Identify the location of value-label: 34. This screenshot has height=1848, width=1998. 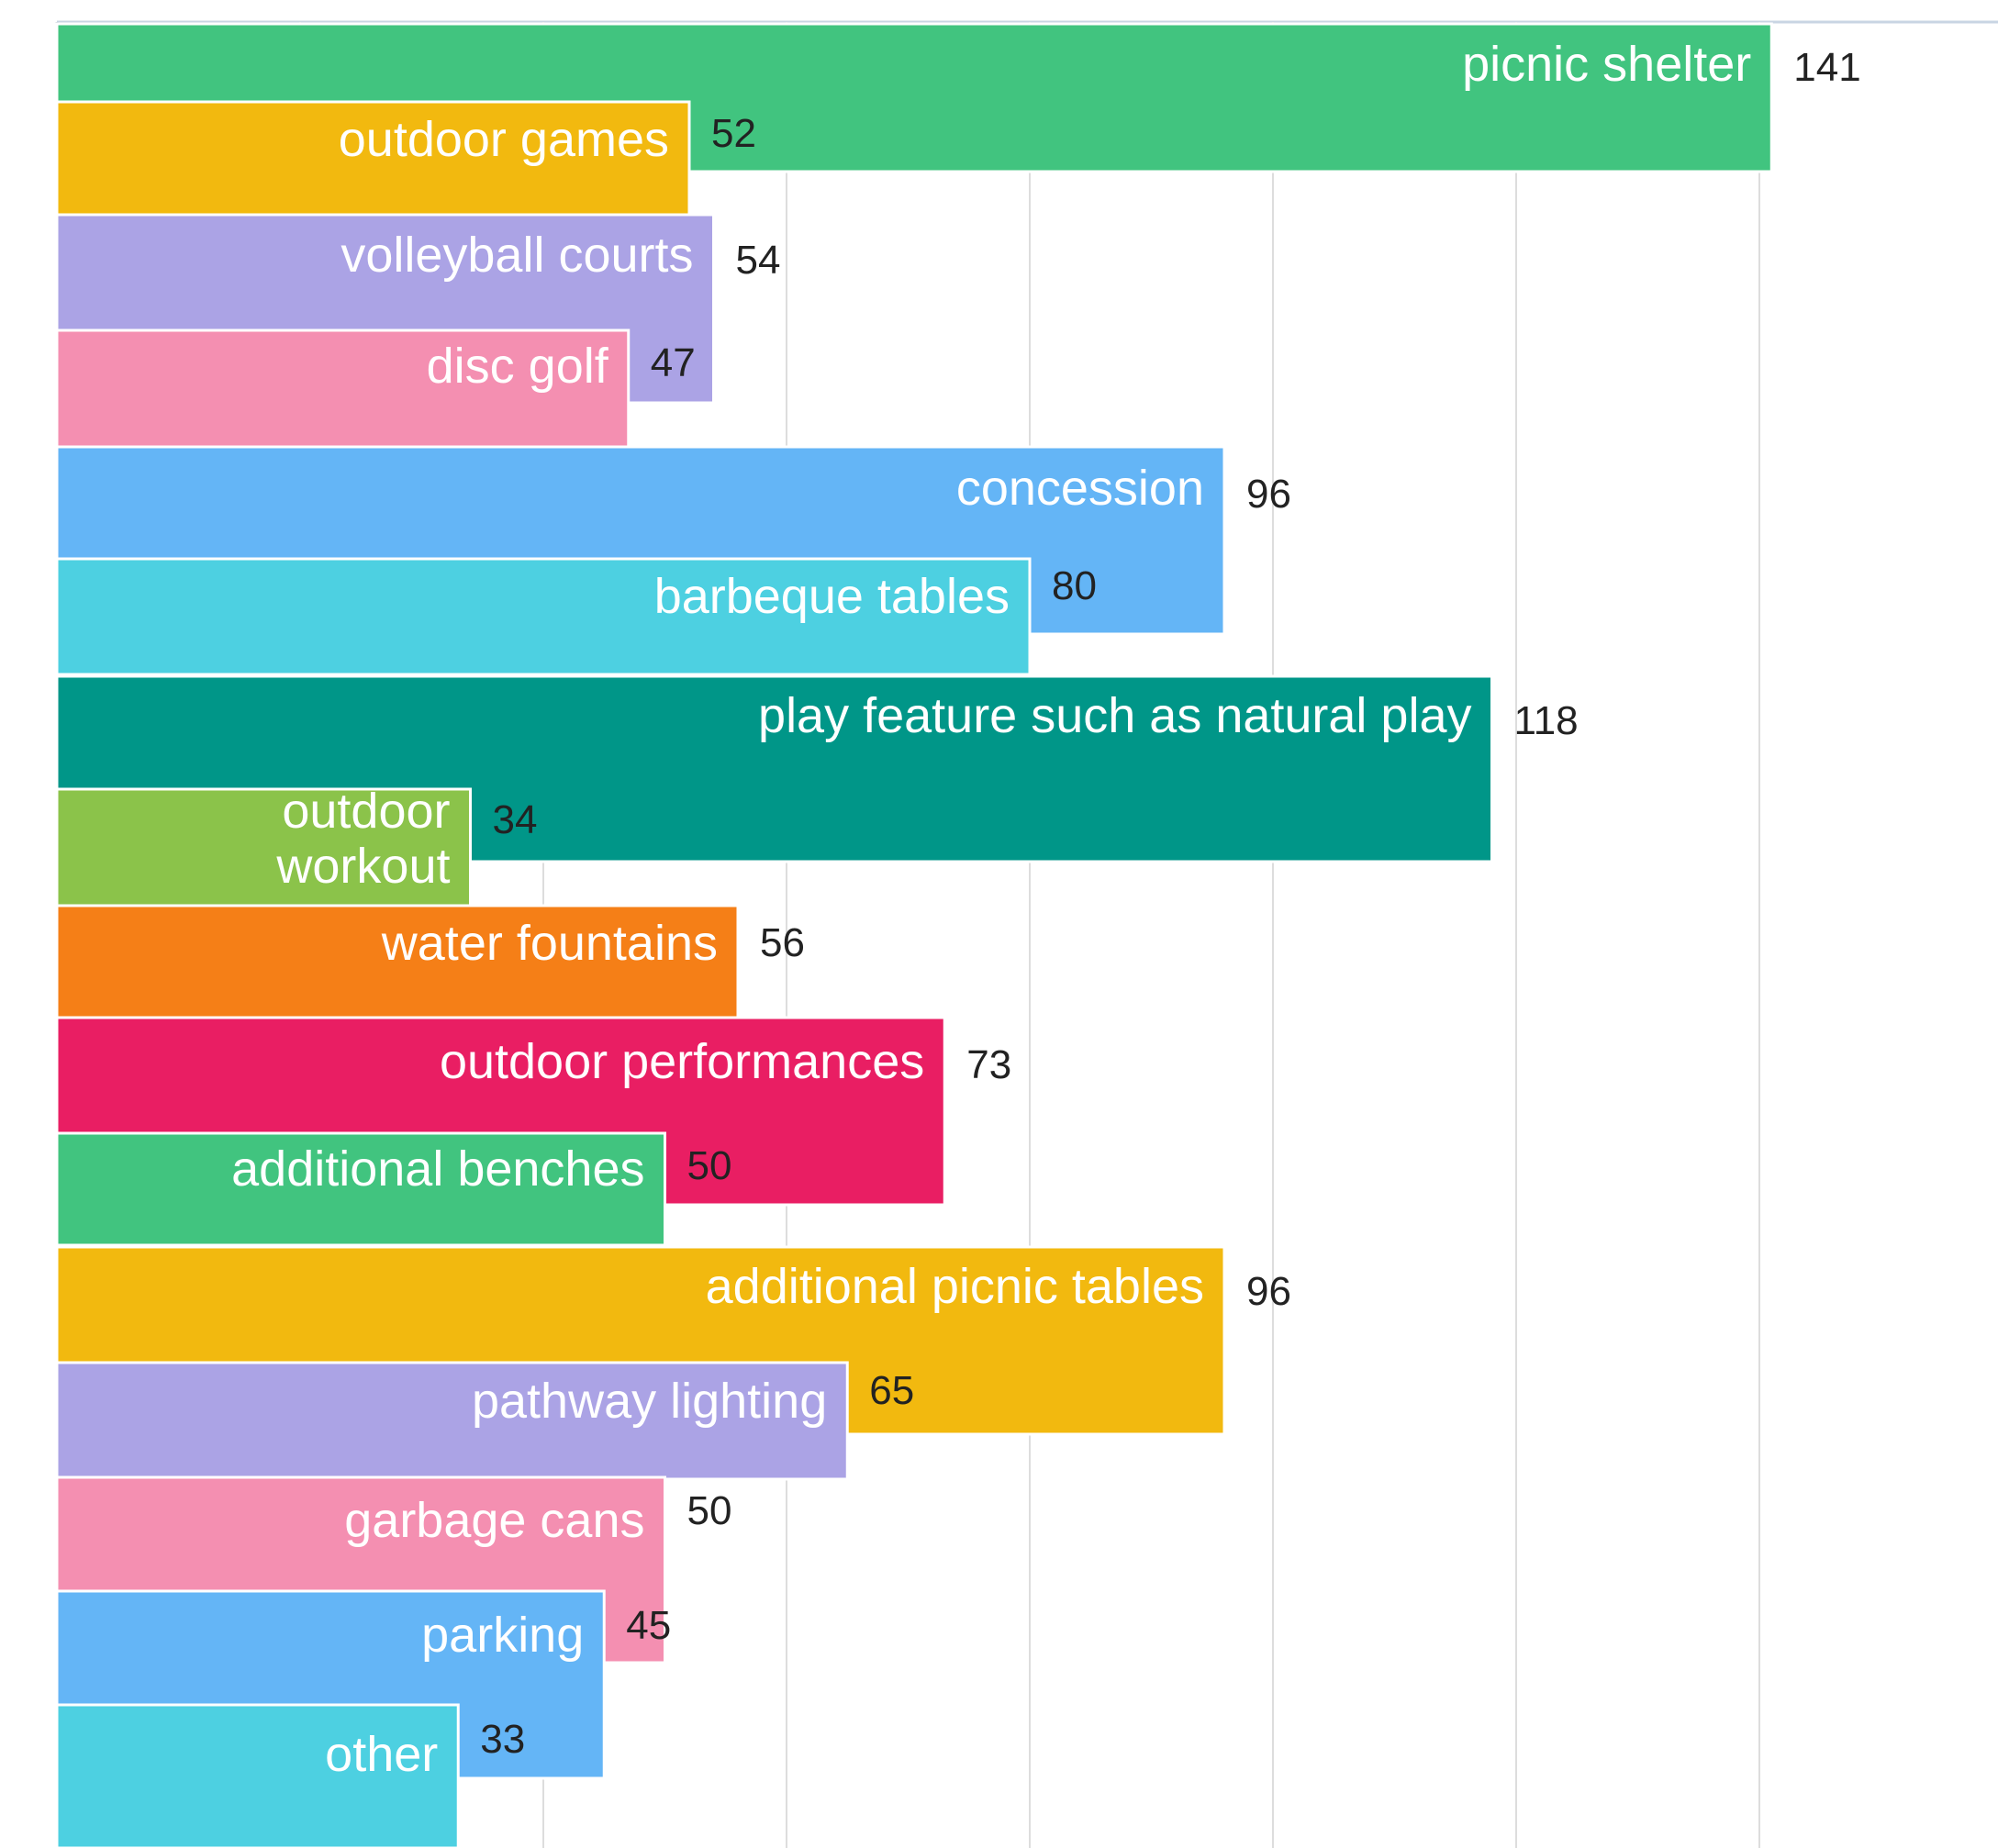
(515, 819).